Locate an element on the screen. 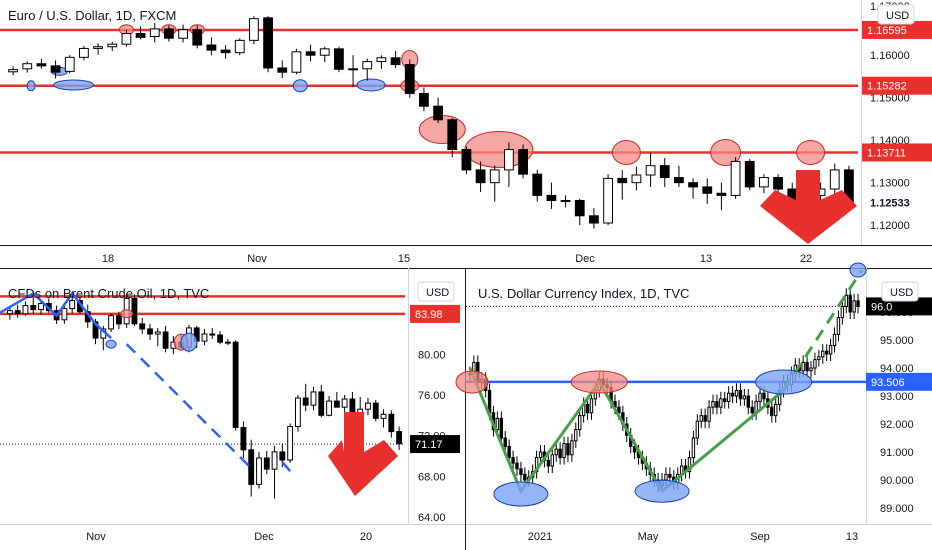  eurusd-resistance-marker is located at coordinates (726, 152).